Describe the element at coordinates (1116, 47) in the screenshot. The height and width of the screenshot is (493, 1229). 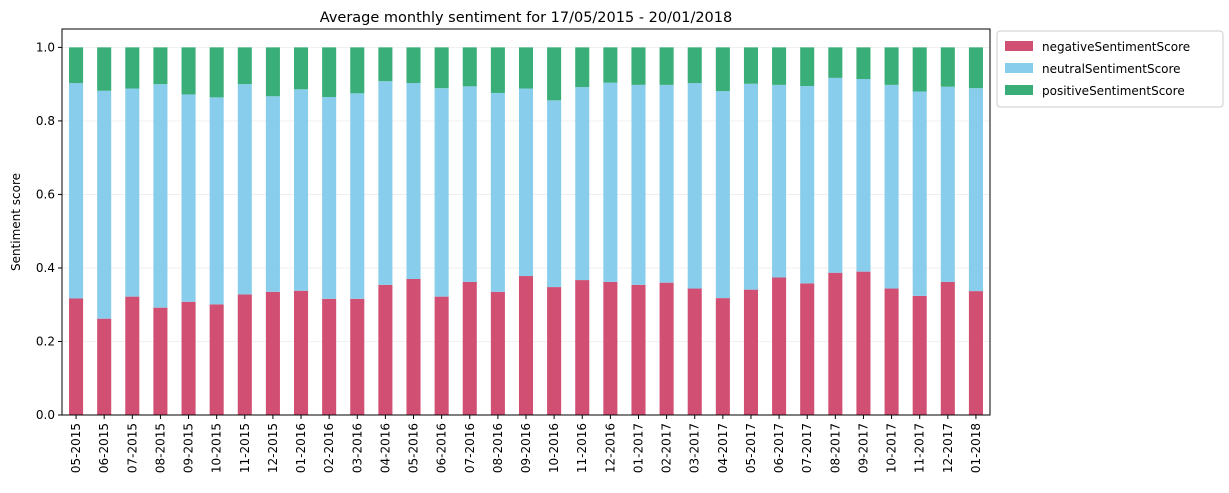
I see `legend-label: negativeSentimentScore` at that location.